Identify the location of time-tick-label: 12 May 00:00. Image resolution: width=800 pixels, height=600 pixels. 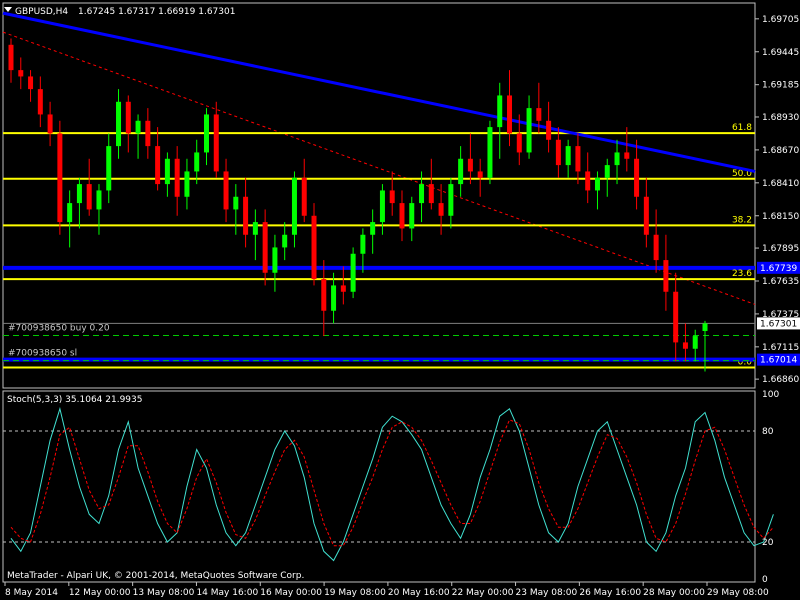
(100, 593).